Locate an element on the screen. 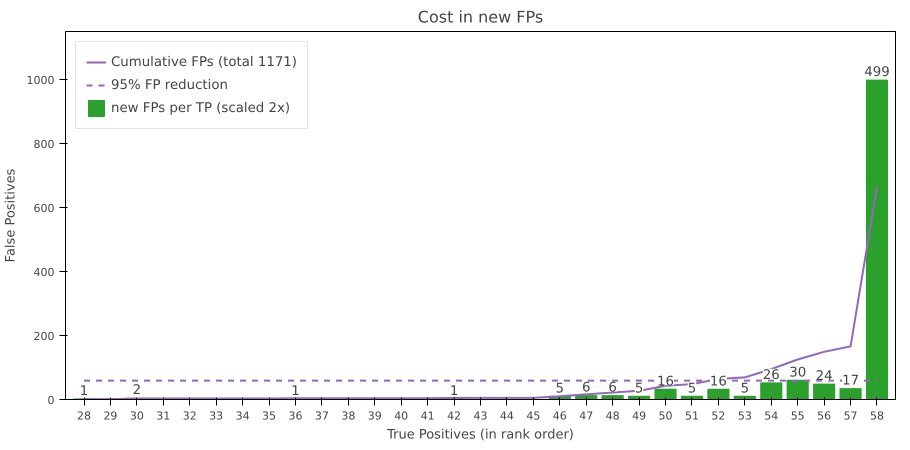 The width and height of the screenshot is (910, 450). x-tick-label: 49 is located at coordinates (639, 416).